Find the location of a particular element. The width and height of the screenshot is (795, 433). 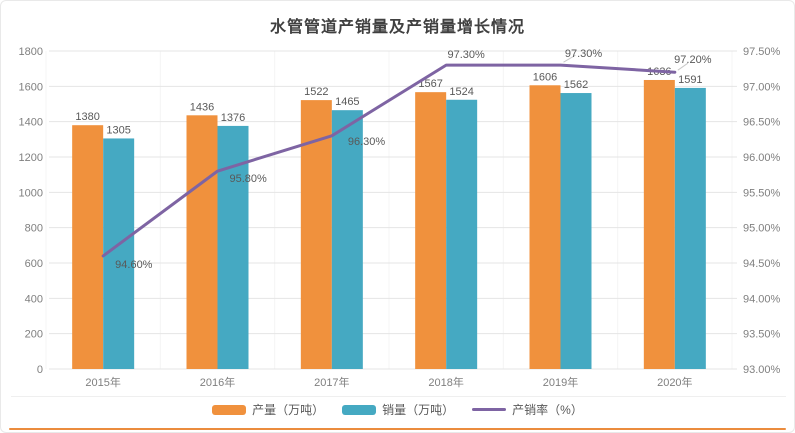

bar-sales-2018年 is located at coordinates (462, 234).